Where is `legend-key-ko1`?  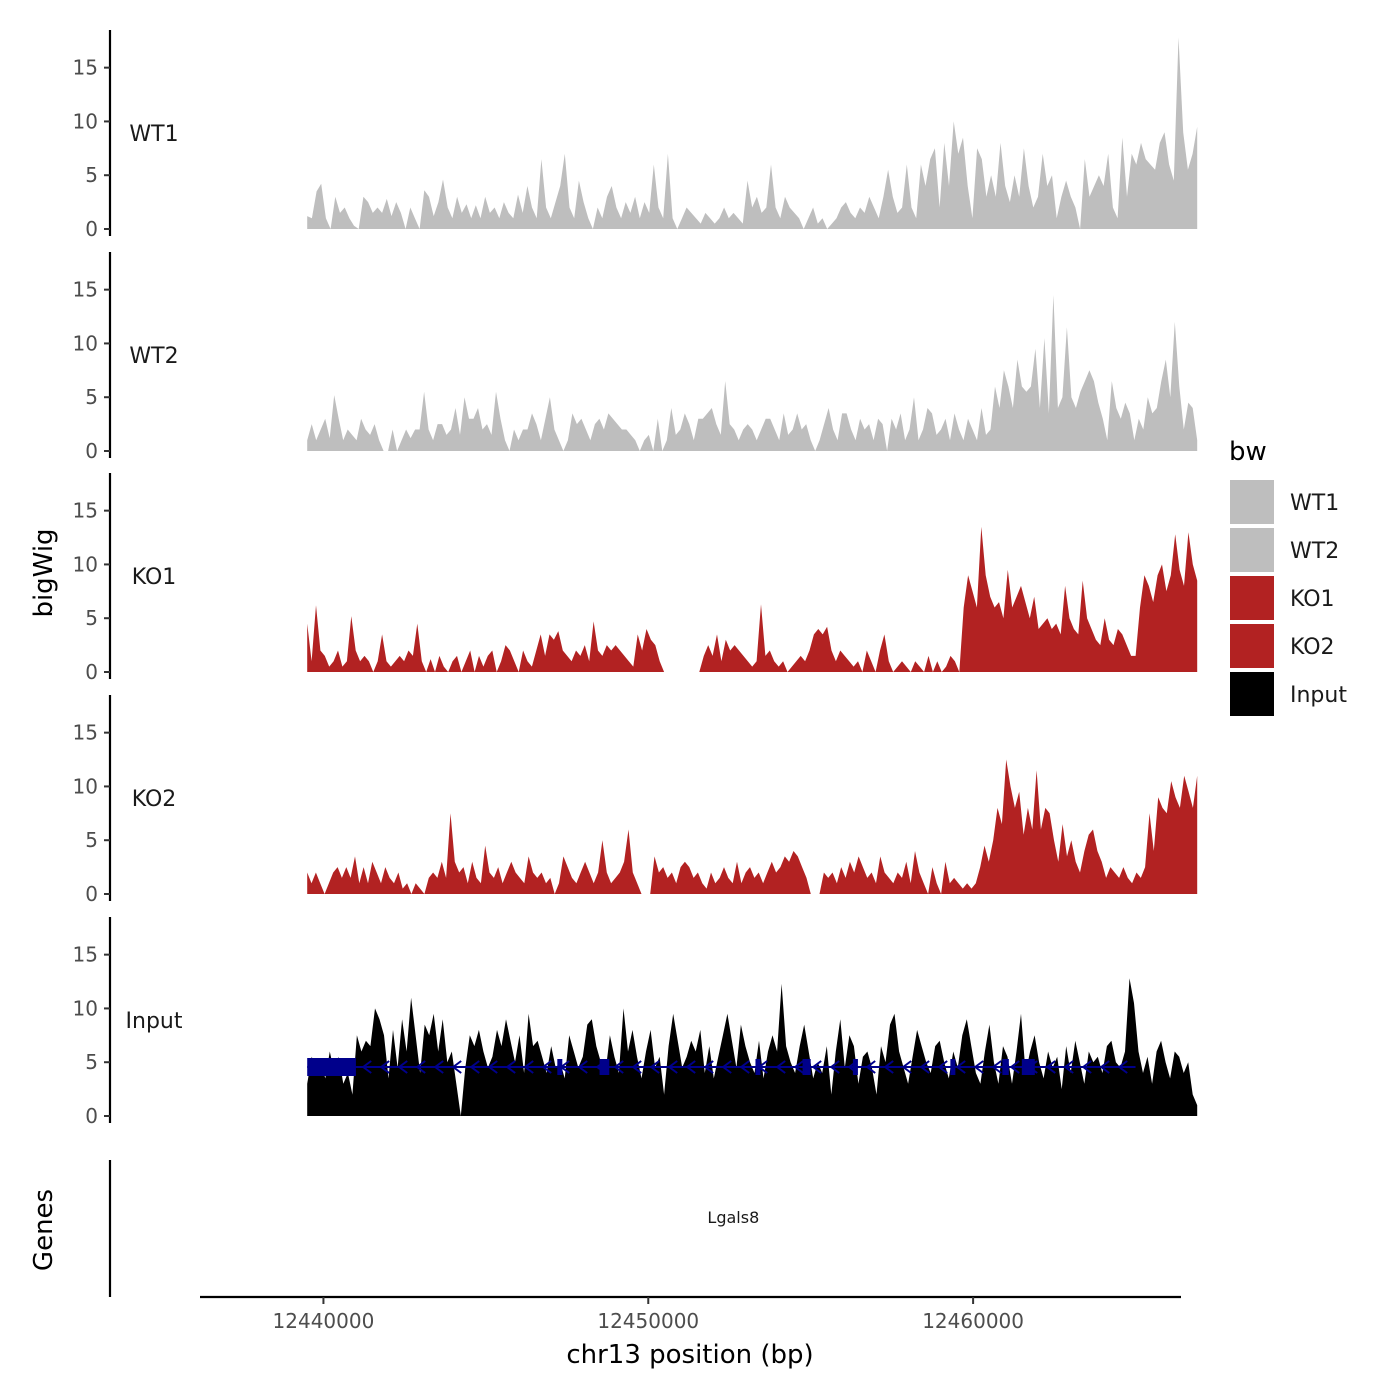 legend-key-ko1 is located at coordinates (1252, 598).